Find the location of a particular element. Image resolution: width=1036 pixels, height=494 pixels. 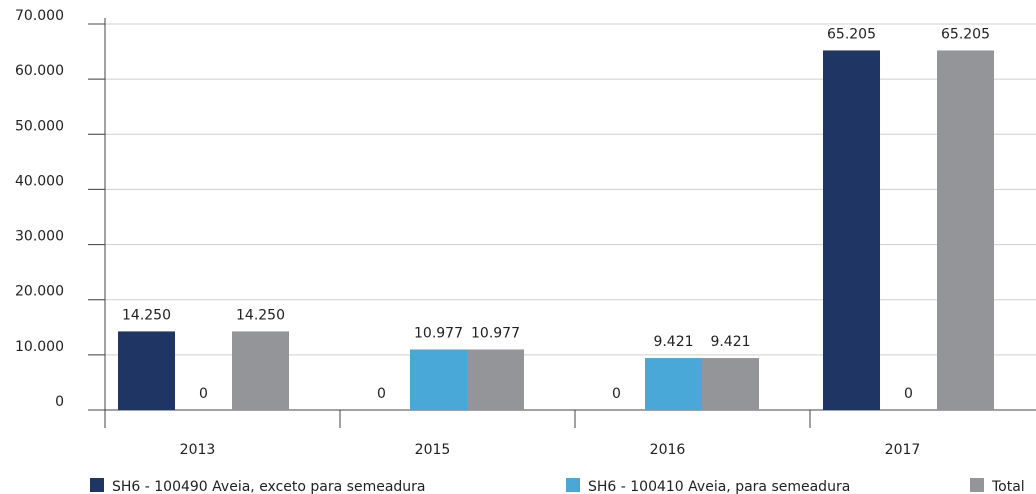

x-tick-label: 2013 is located at coordinates (198, 450).